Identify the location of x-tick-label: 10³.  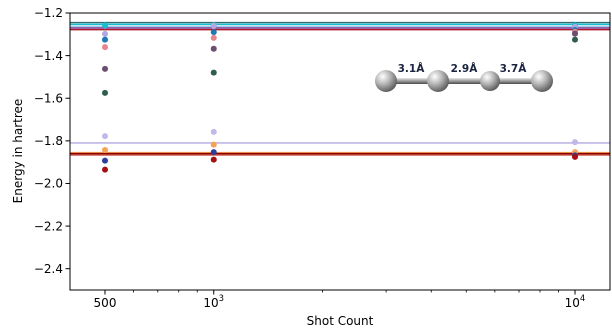
(213, 302).